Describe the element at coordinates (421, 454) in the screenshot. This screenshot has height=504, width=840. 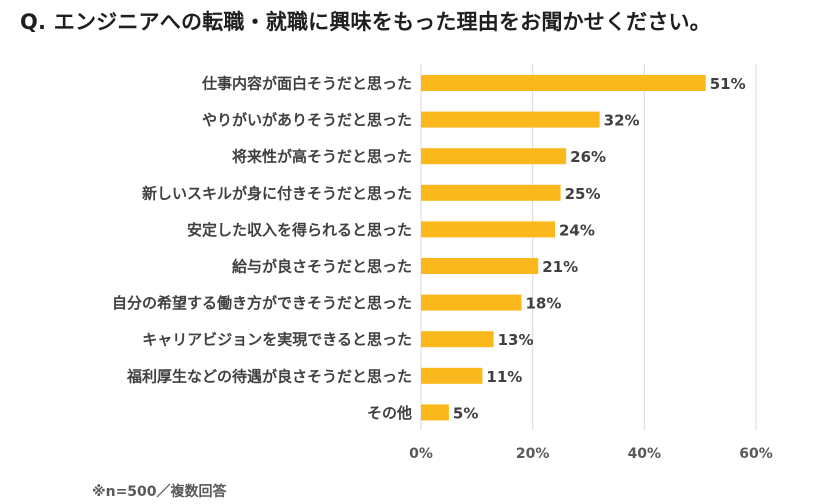
I see `x-tick-label: 0%` at that location.